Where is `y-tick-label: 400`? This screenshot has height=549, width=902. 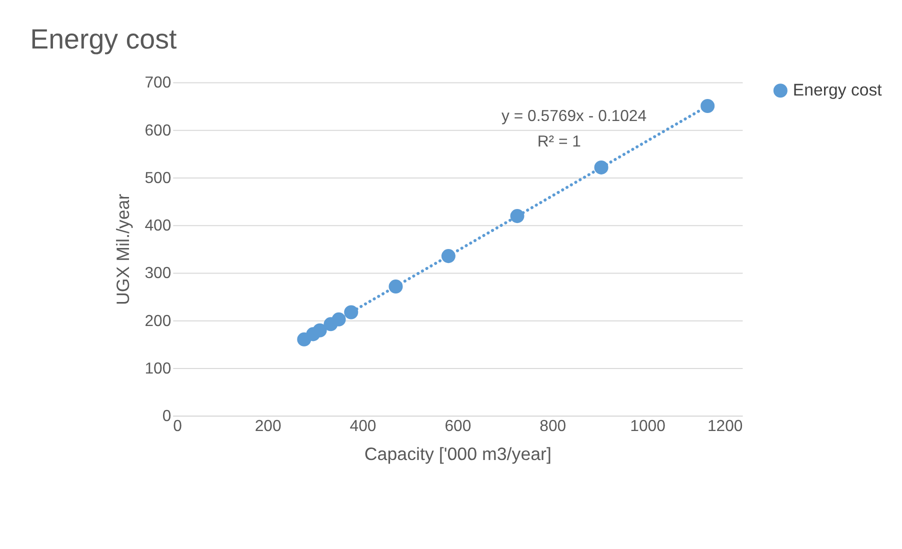 y-tick-label: 400 is located at coordinates (158, 226).